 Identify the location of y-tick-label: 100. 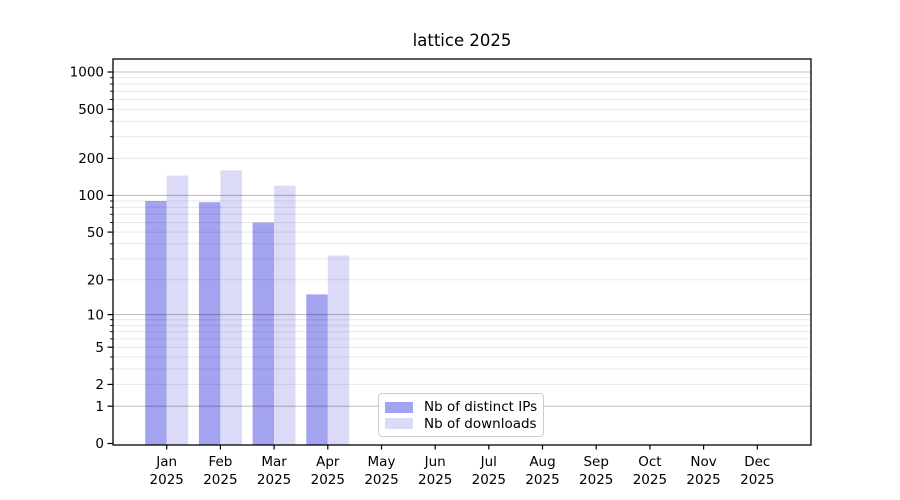
(91, 196).